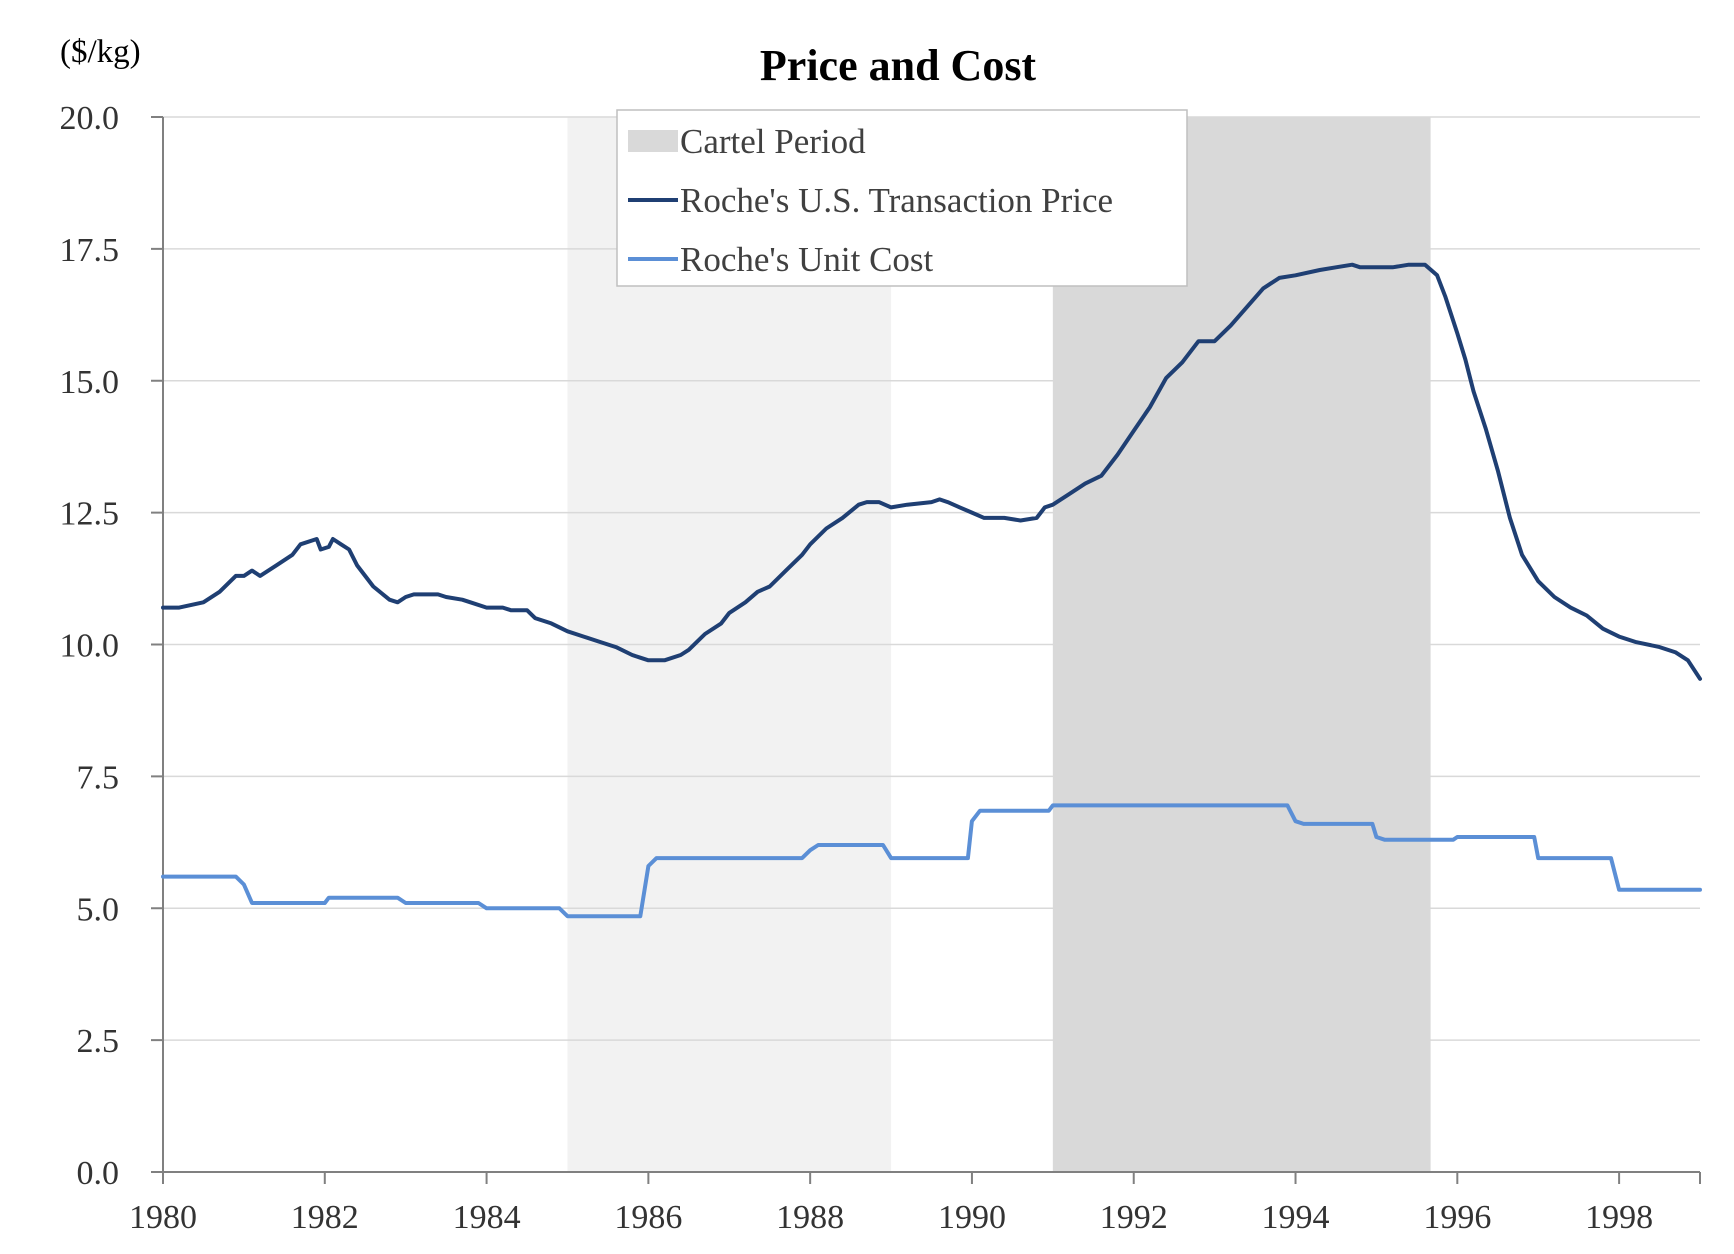  What do you see at coordinates (896, 200) in the screenshot?
I see `legend-label: Roche's U.S. Transaction Price` at bounding box center [896, 200].